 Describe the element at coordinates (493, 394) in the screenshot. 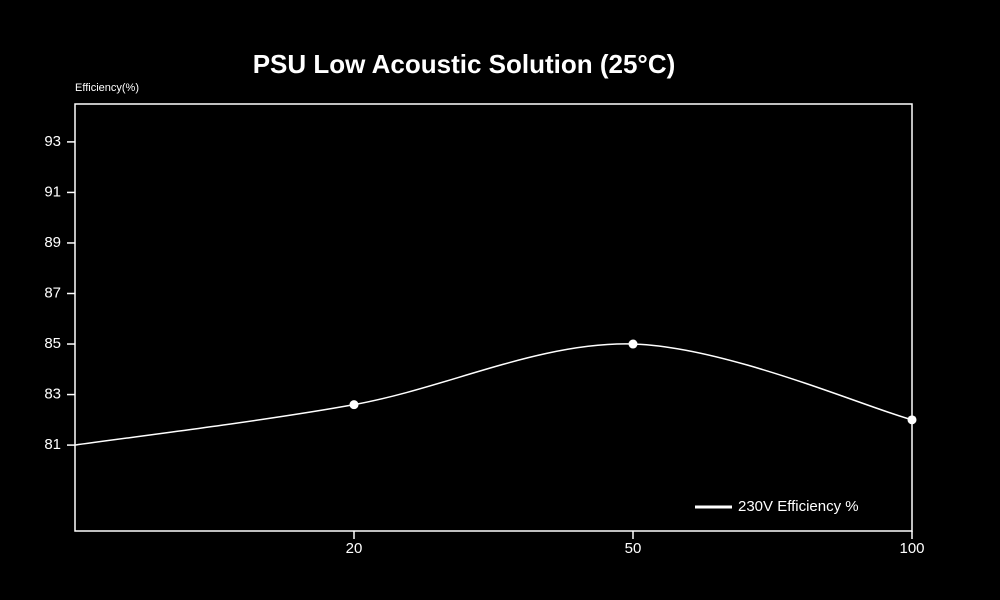

I see `line` at that location.